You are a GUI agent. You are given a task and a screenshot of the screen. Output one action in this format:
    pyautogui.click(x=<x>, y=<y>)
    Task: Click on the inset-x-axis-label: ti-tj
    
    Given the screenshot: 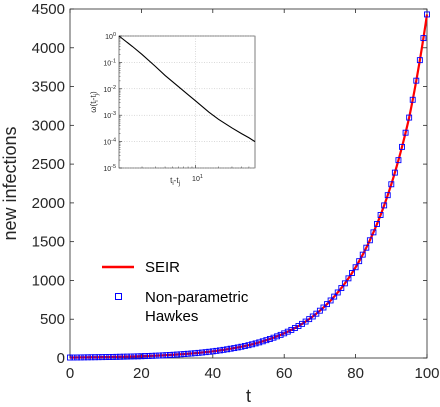 What is the action you would take?
    pyautogui.click(x=175, y=181)
    